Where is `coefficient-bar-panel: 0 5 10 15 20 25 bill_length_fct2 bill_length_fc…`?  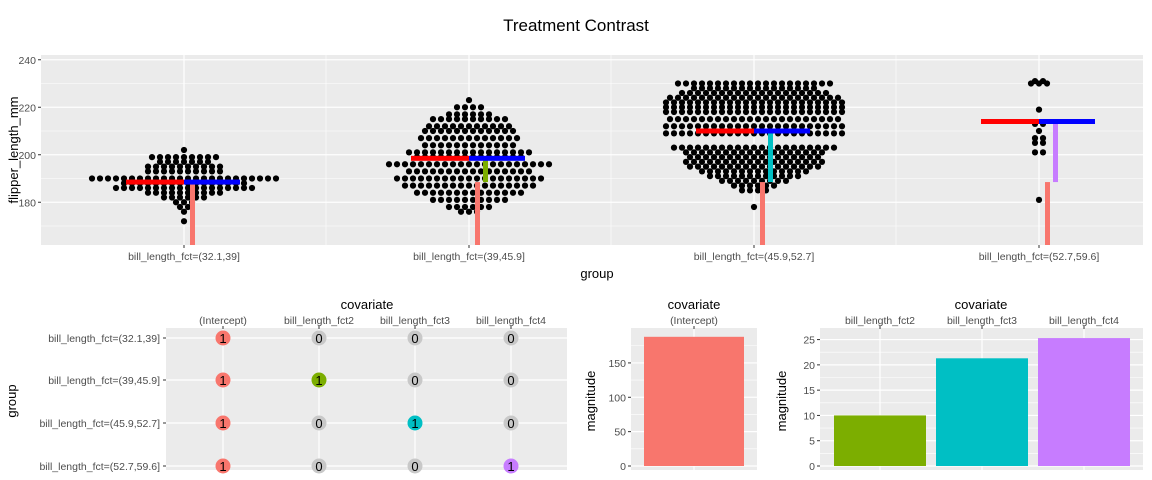
coefficient-bar-panel: 0 5 10 15 20 25 bill_length_fct2 bill_length_fc… is located at coordinates (958, 385).